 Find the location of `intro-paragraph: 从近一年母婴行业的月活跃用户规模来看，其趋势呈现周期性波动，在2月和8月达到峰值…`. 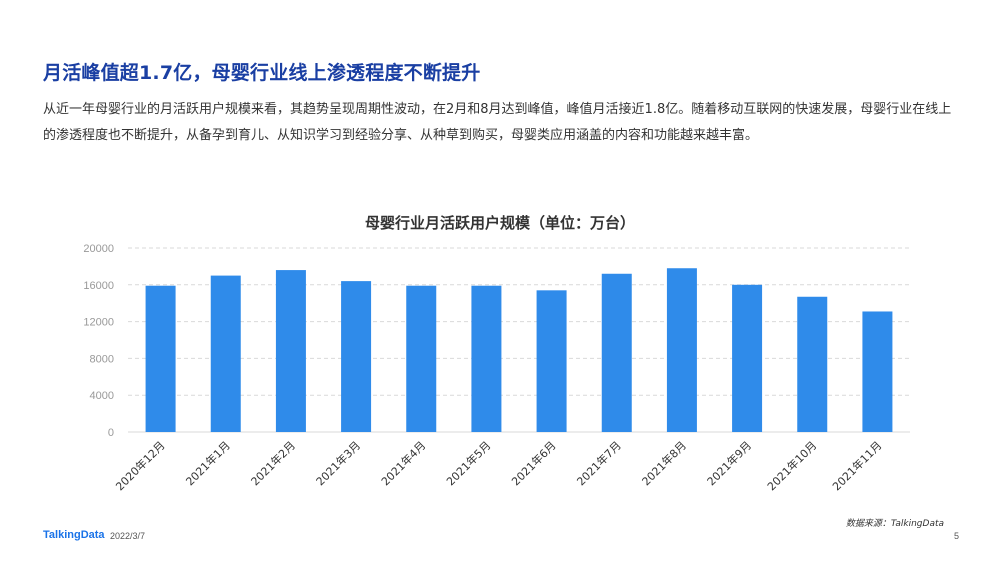

intro-paragraph: 从近一年母婴行业的月活跃用户规模来看，其趋势呈现周期性波动，在2月和8月达到峰值… is located at coordinates (497, 122).